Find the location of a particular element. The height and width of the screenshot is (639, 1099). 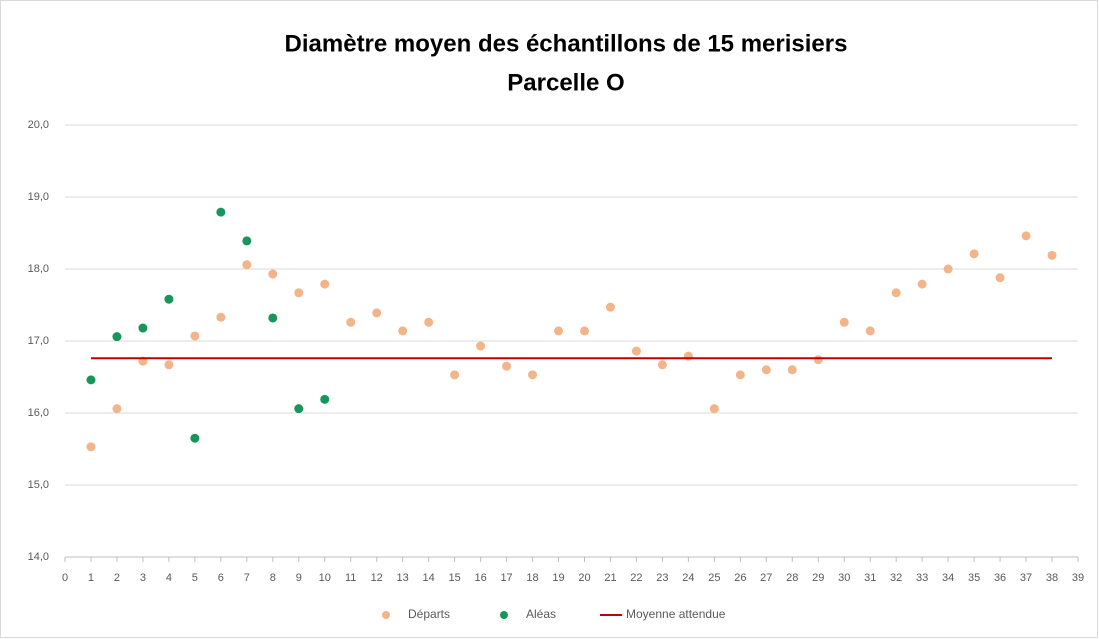

x-tick-label: 29 is located at coordinates (818, 578).